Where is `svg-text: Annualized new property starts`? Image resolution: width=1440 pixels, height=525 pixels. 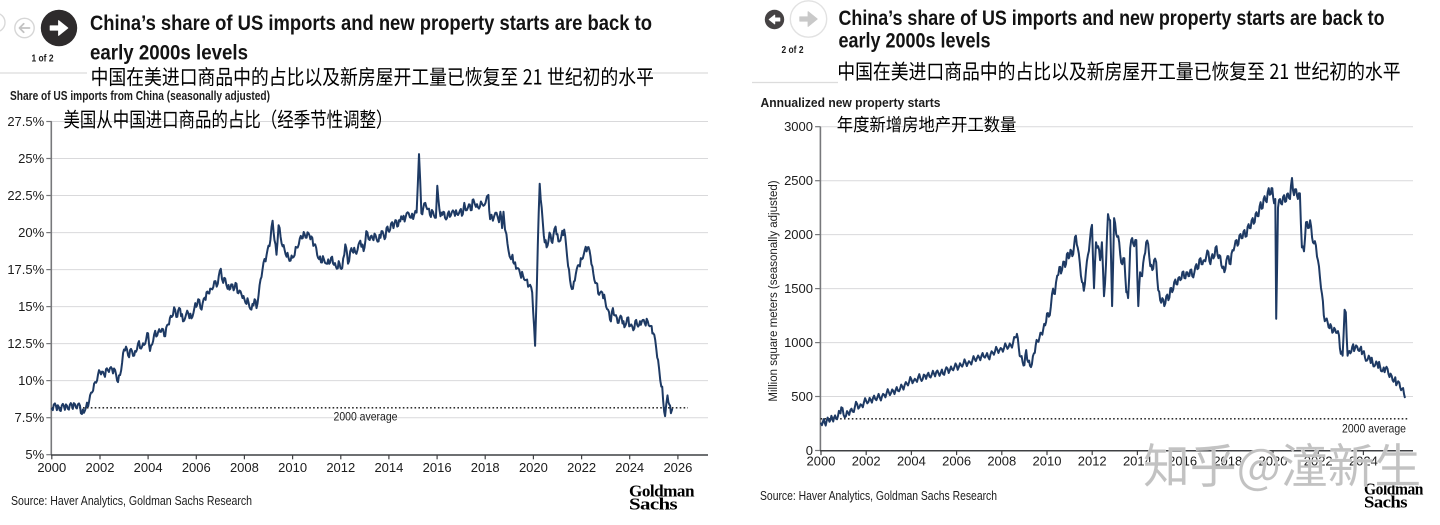 svg-text: Annualized new property starts is located at coordinates (851, 102).